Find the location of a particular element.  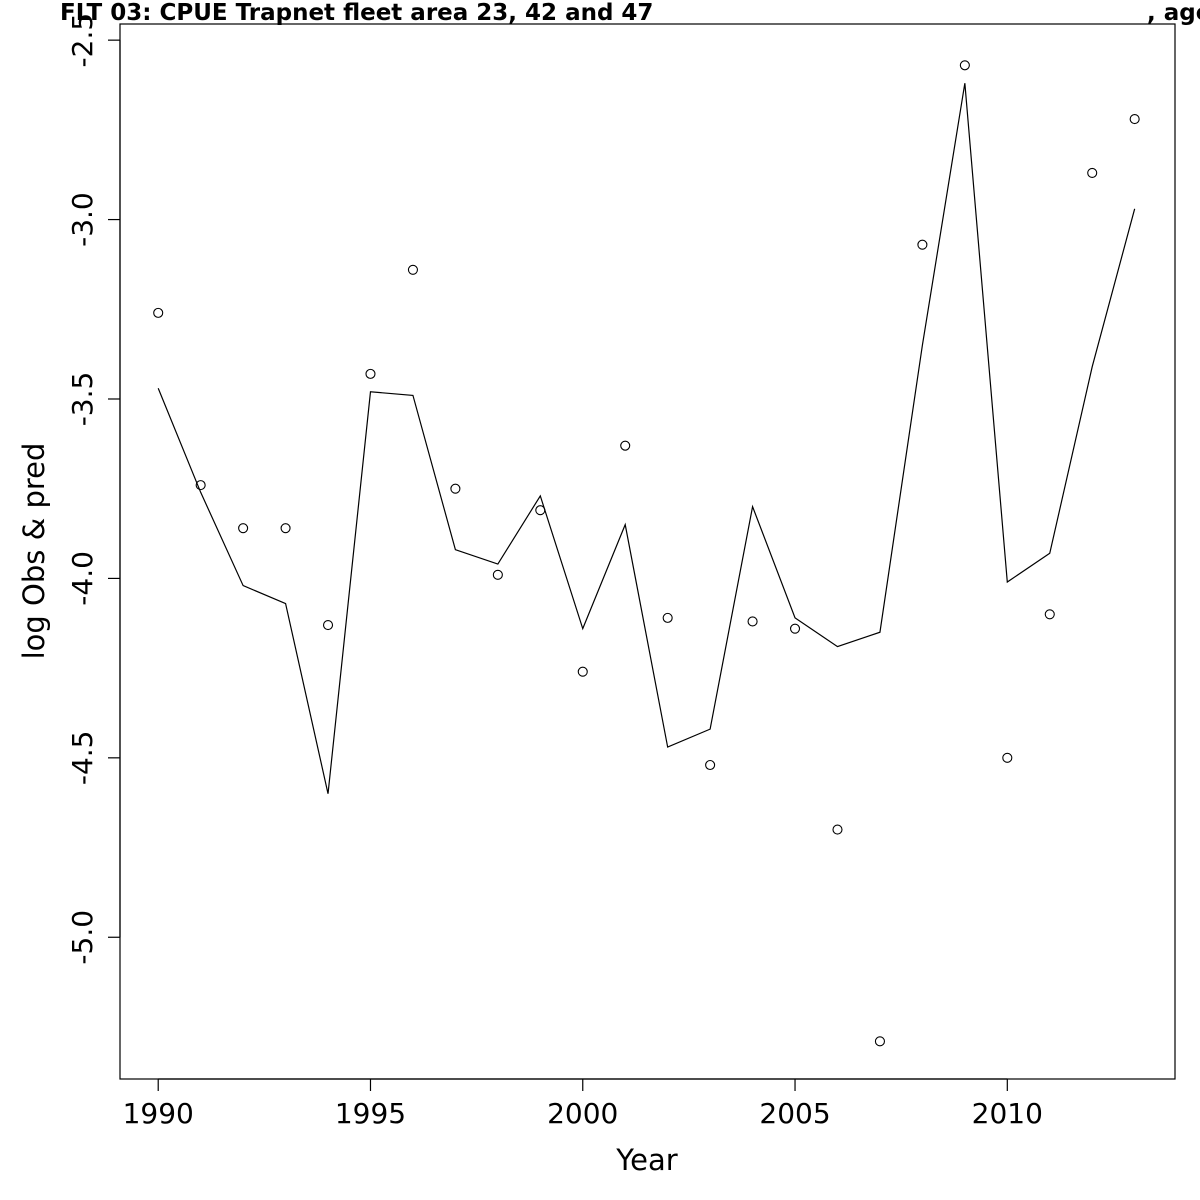

y-tick-label: -4.0 is located at coordinates (82, 578).